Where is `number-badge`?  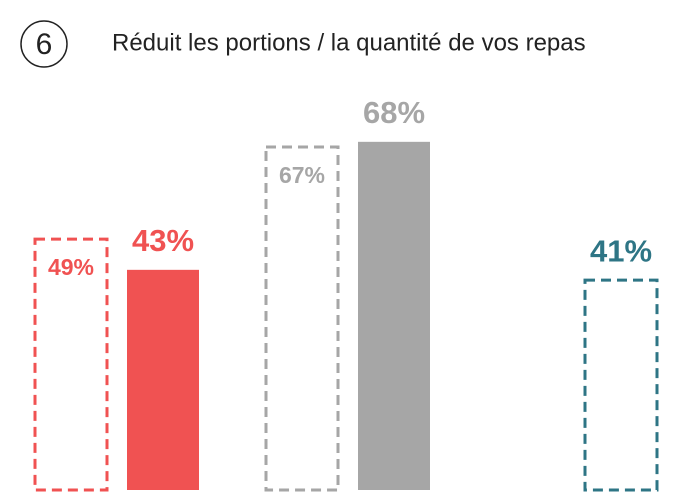
number-badge is located at coordinates (44, 44).